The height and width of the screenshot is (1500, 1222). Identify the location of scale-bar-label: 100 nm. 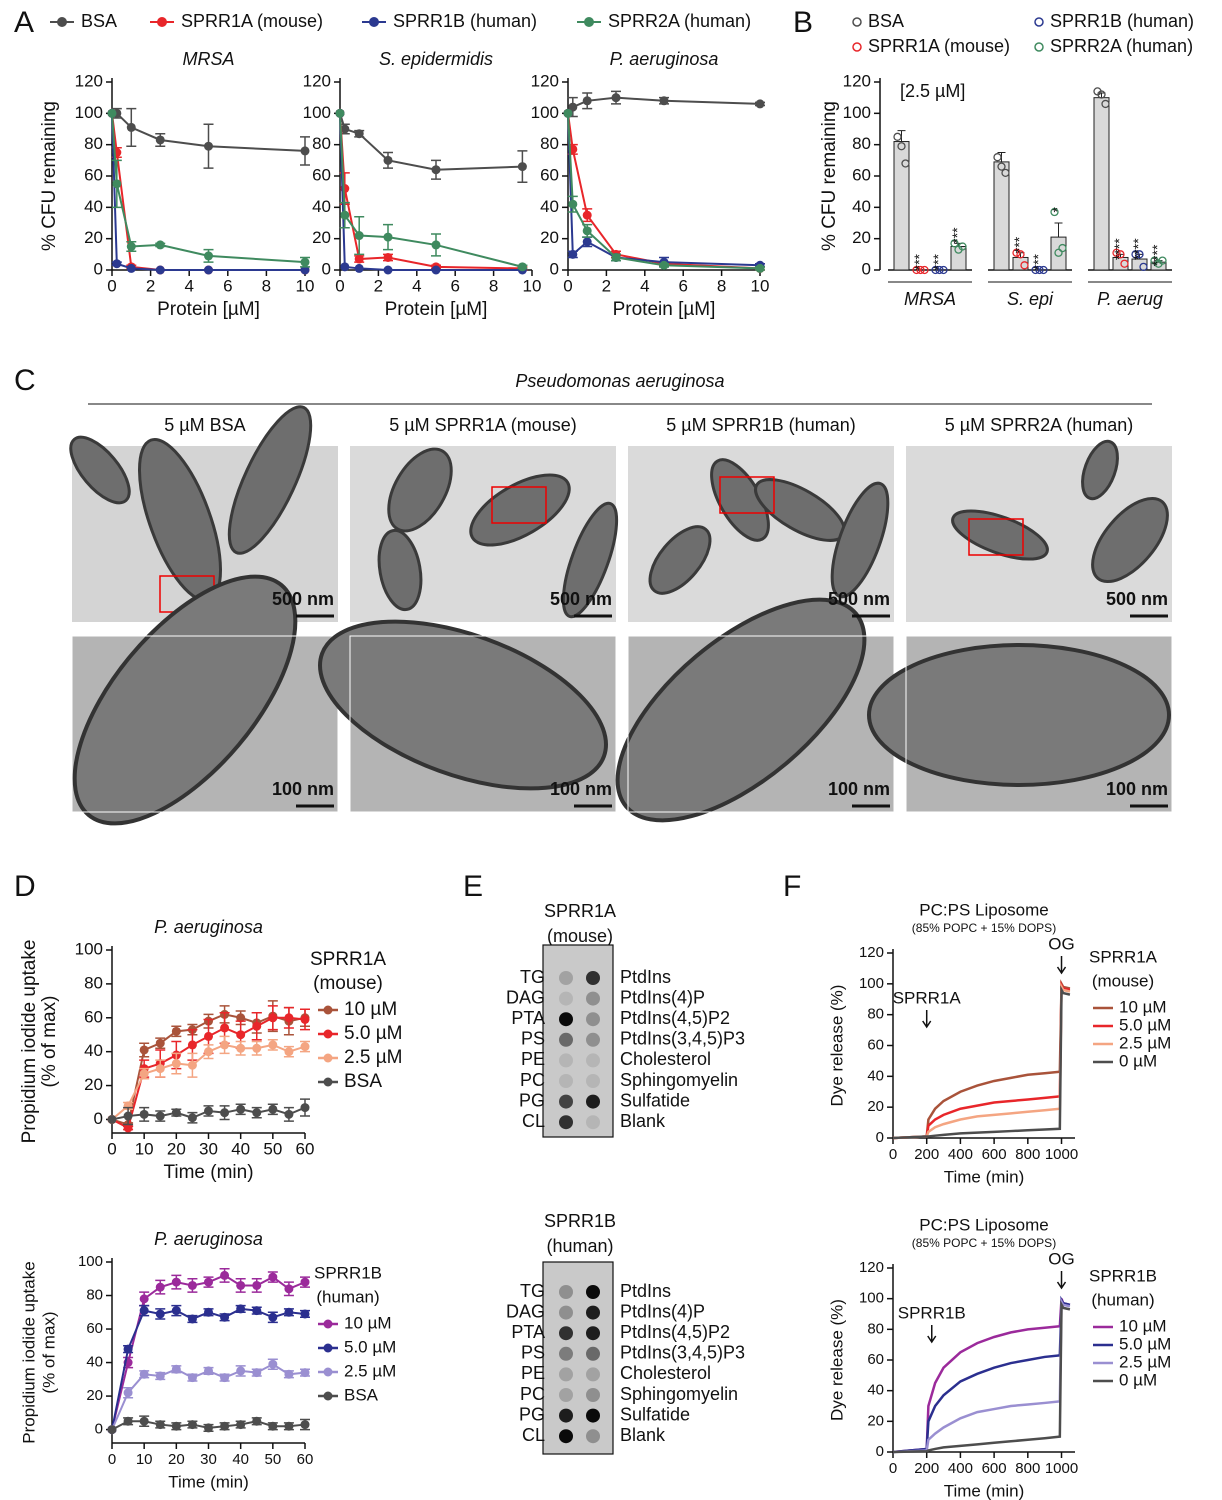
(1137, 789).